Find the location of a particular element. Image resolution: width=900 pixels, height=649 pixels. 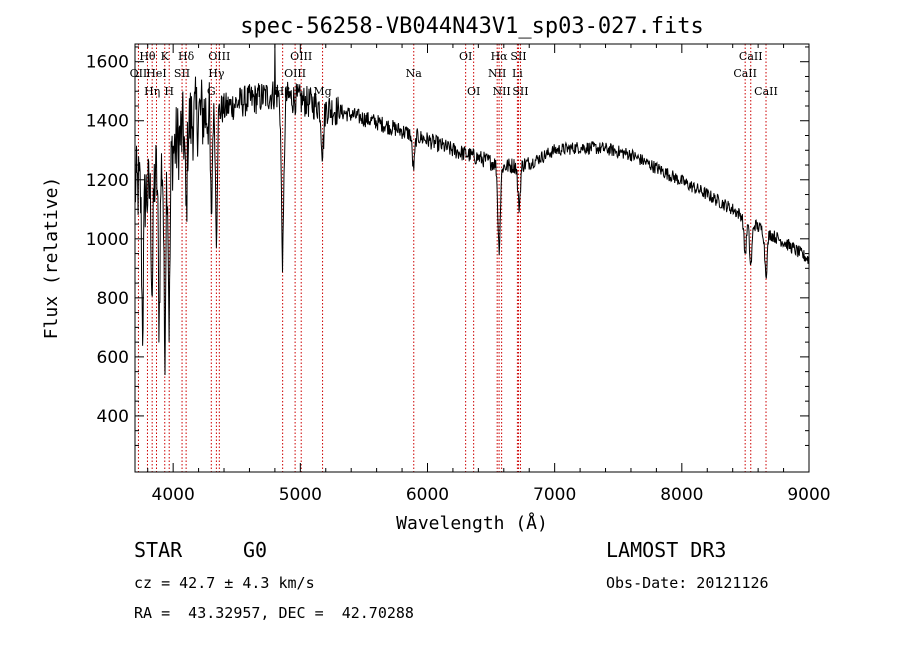

y-tick-label: 800 is located at coordinates (113, 299).